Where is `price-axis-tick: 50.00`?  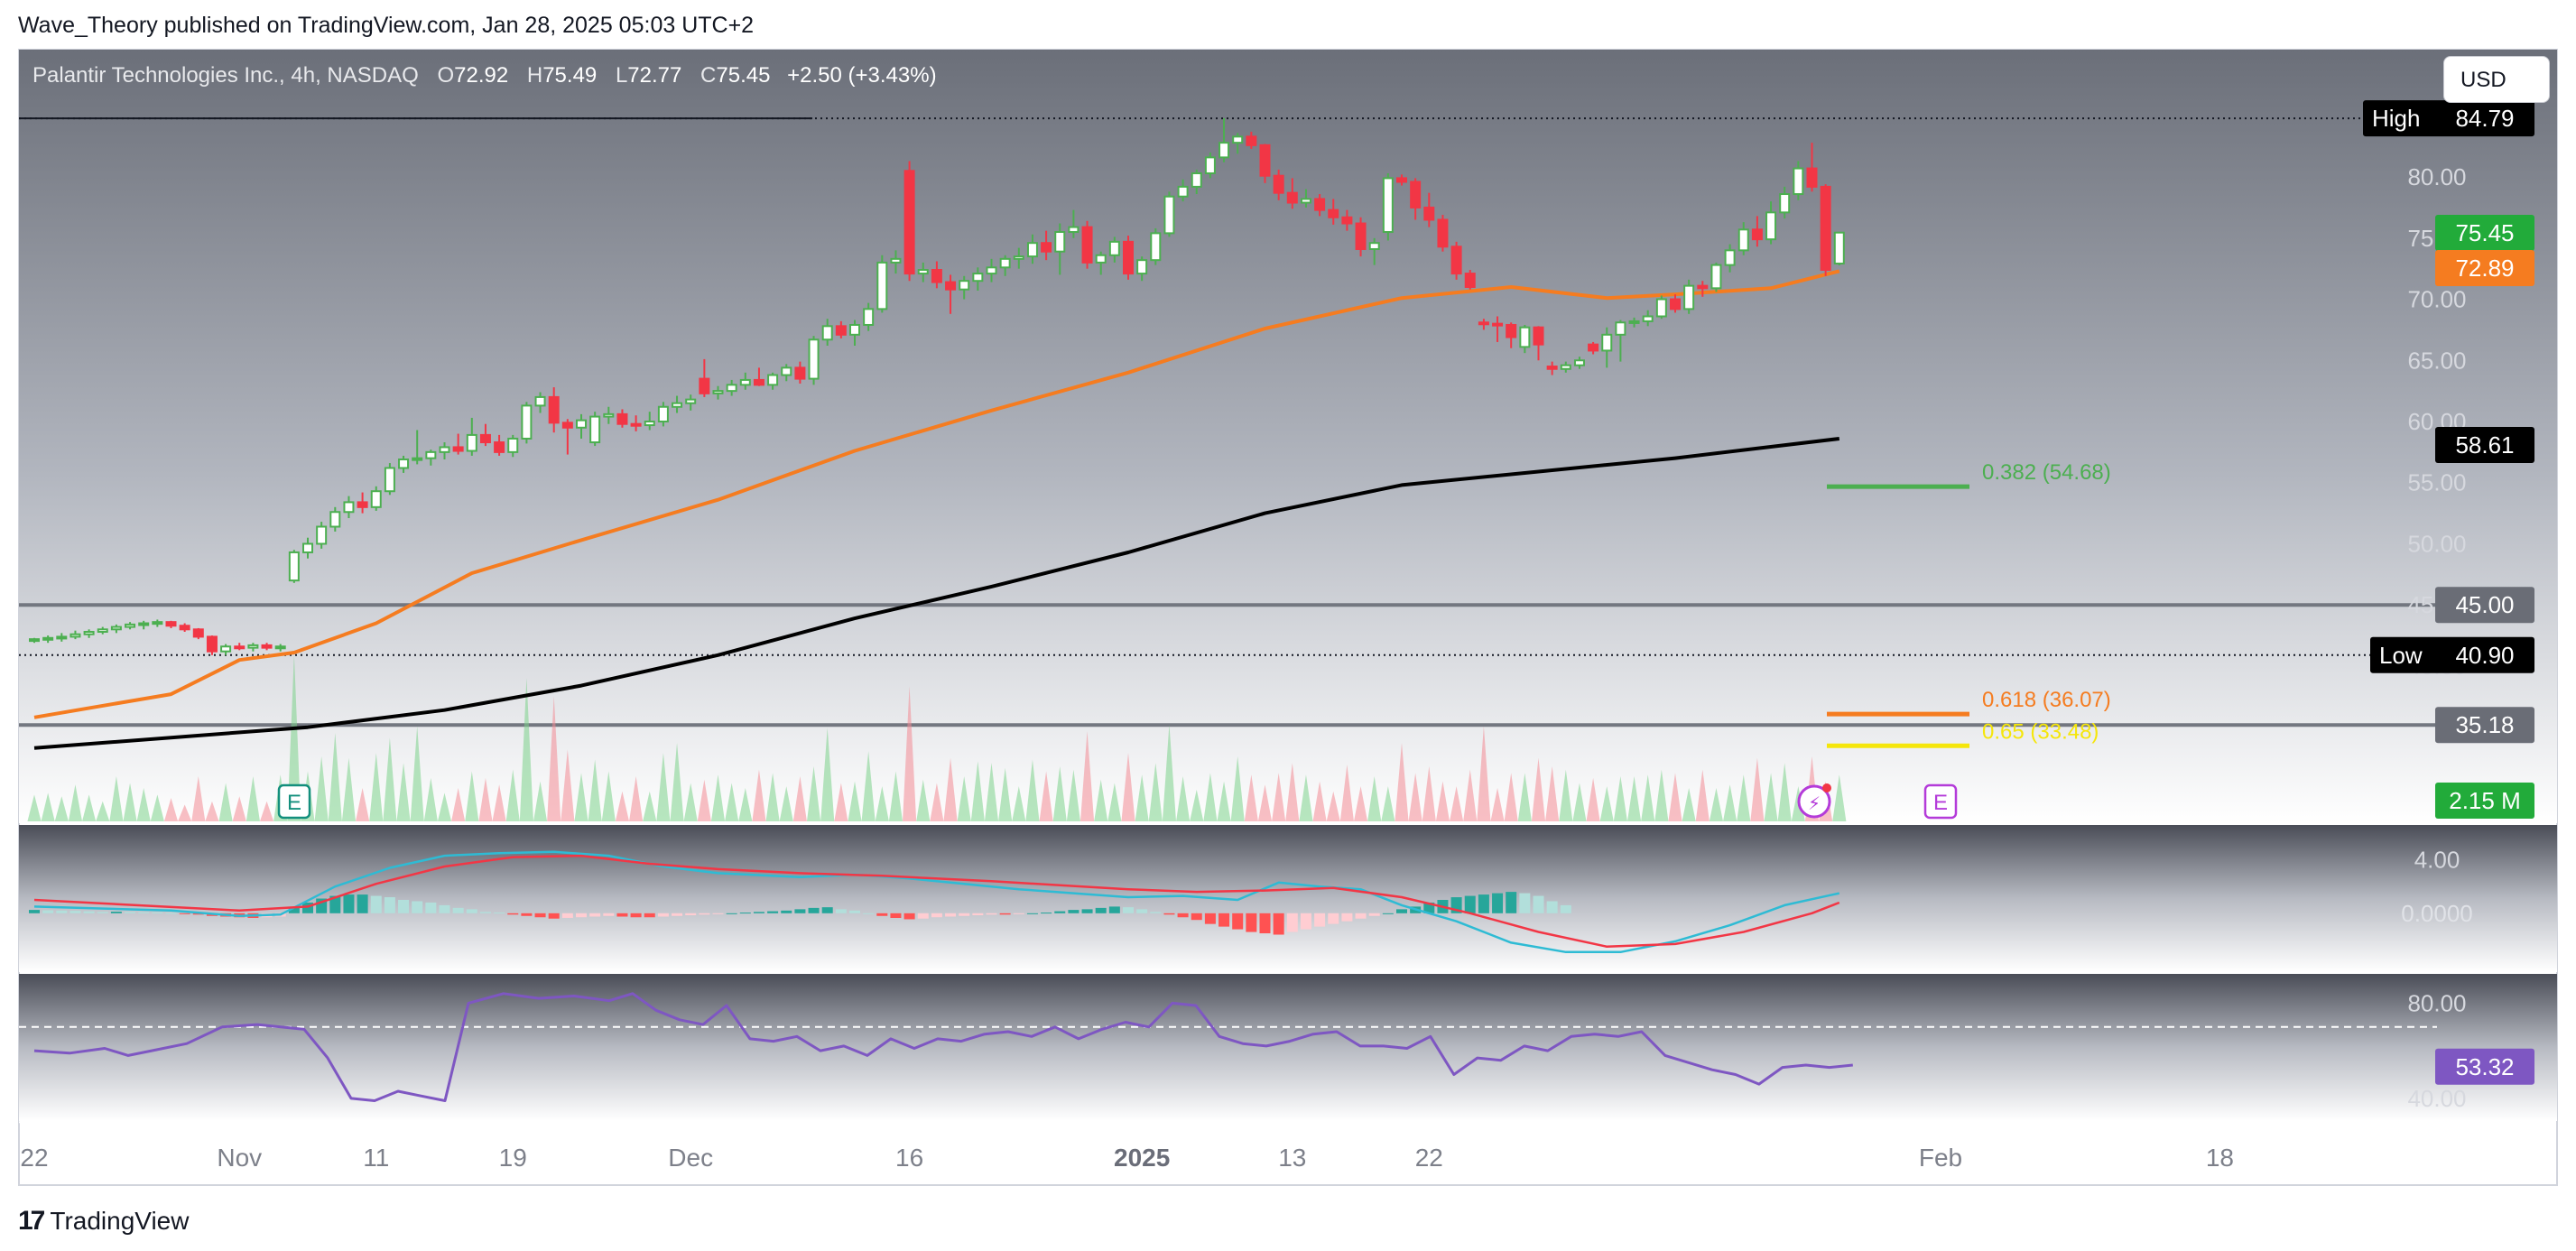
price-axis-tick: 50.00 is located at coordinates (2436, 543).